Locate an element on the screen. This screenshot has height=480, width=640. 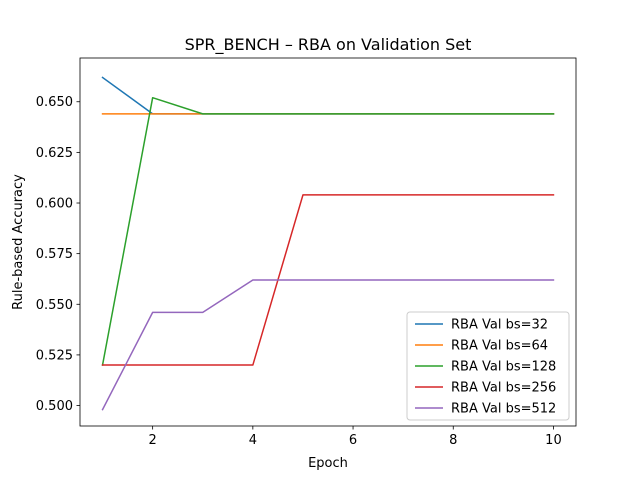
x-axis-label: Epoch is located at coordinates (328, 463).